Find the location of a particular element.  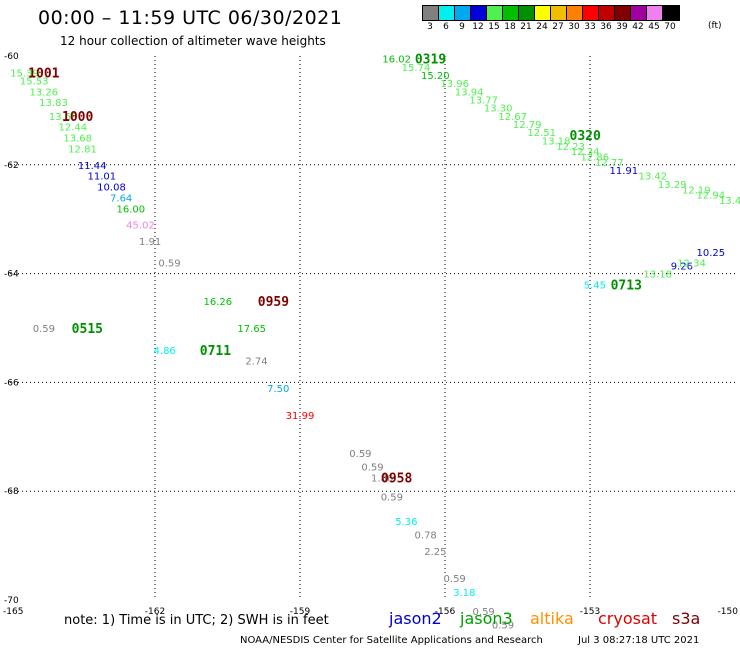

wave-height-label: 16.26 is located at coordinates (218, 302).